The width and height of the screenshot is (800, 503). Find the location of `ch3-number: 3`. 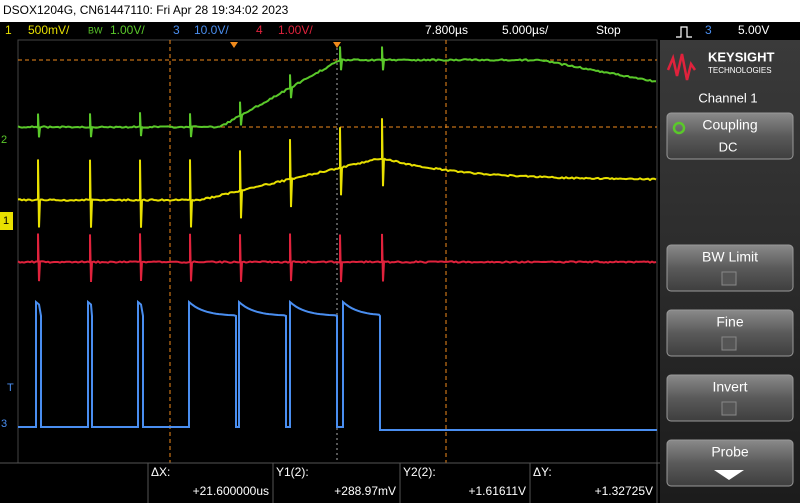

ch3-number: 3 is located at coordinates (176, 30).